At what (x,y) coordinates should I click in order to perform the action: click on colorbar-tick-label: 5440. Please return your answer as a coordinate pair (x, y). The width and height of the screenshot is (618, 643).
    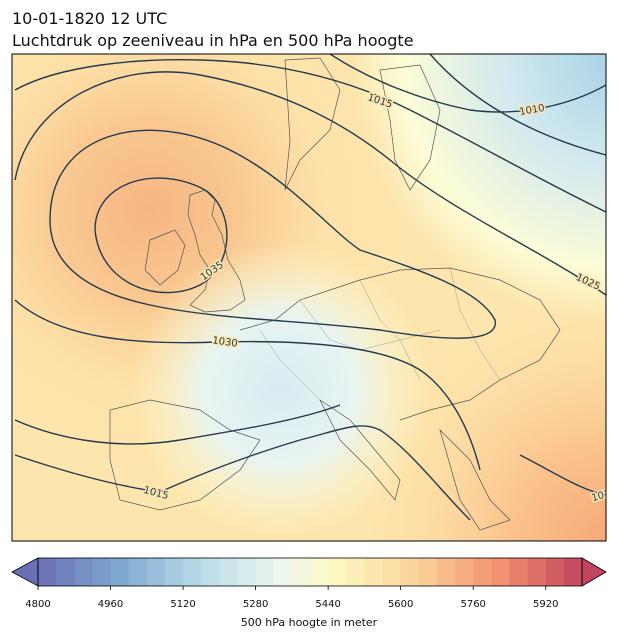
    Looking at the image, I should click on (327, 604).